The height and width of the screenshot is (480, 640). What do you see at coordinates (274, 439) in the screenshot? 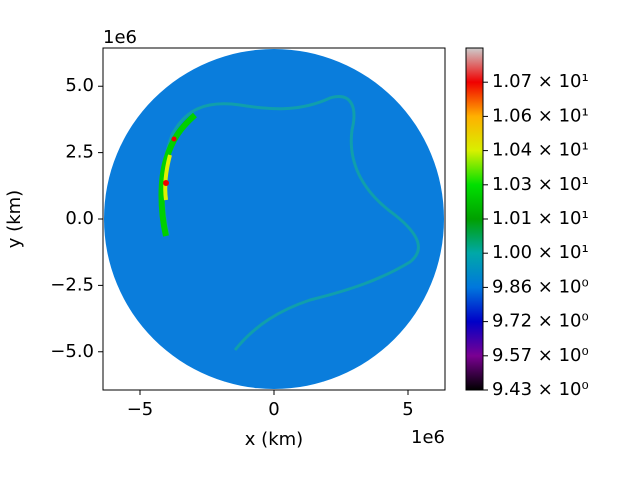
I see `x-axis-label: x (km)` at bounding box center [274, 439].